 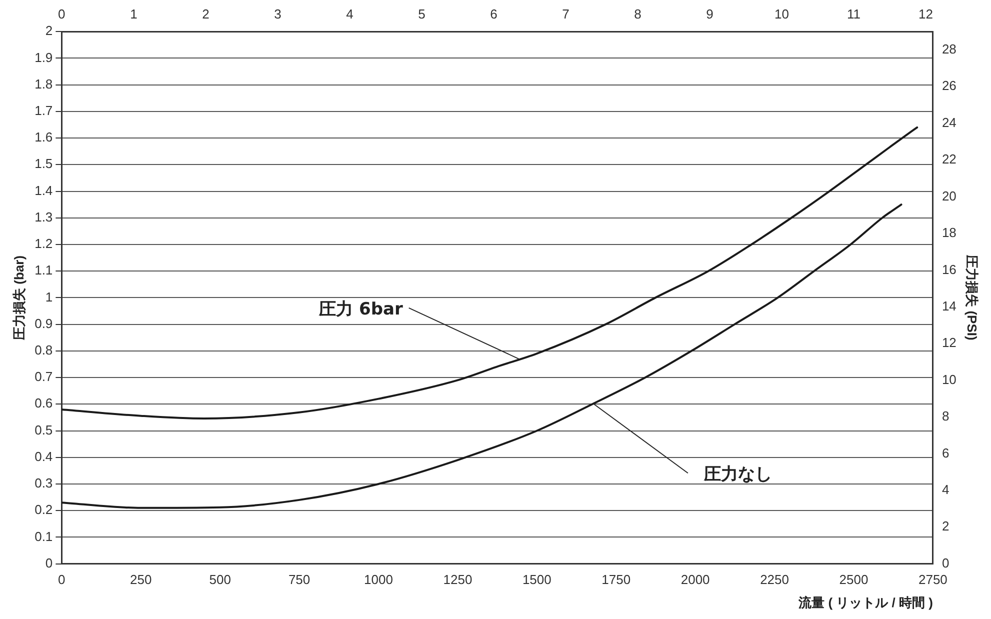 I want to click on x2-tick-label: 1, so click(x=134, y=14).